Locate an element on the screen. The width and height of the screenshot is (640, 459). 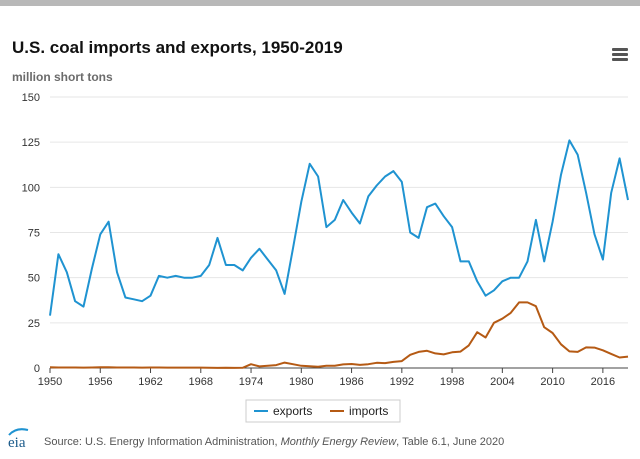
x-tick-label: 2010 is located at coordinates (552, 382).